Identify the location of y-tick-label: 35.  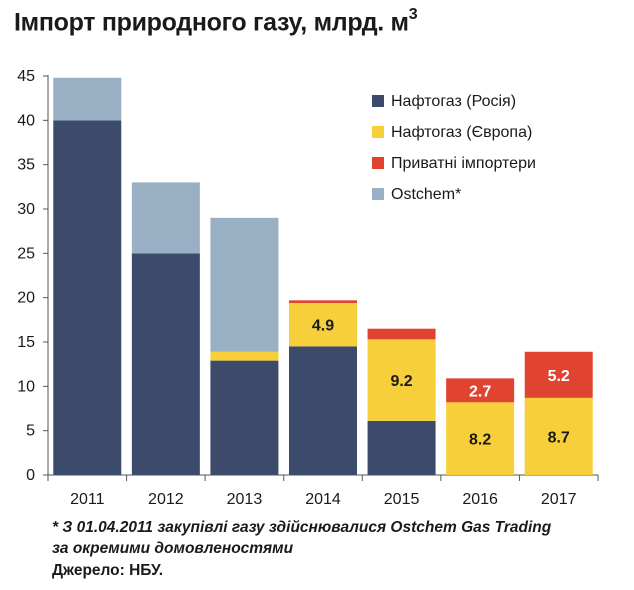
(26, 165).